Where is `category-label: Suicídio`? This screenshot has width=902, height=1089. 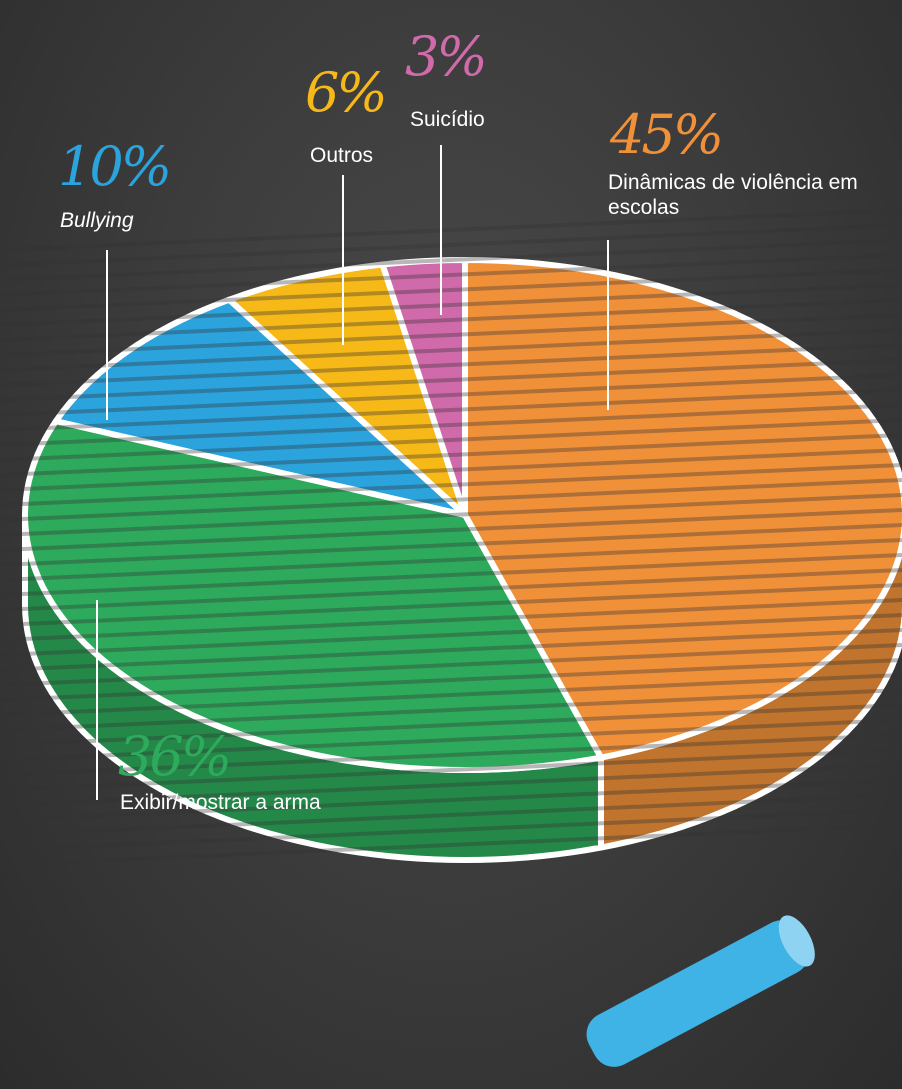
category-label: Suicídio is located at coordinates (447, 119).